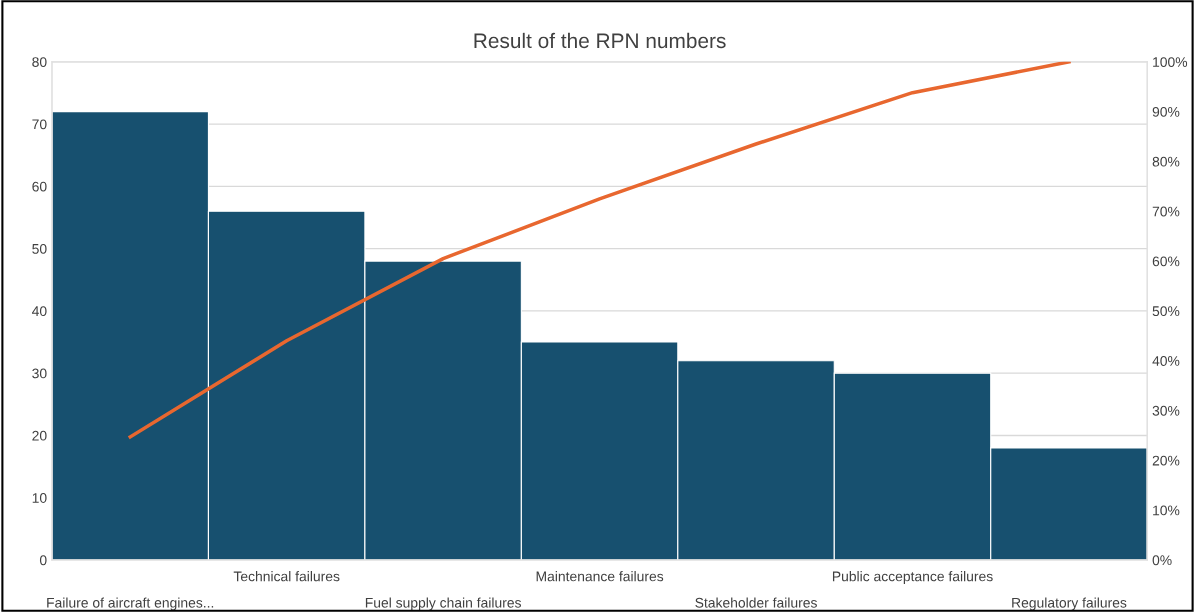 This screenshot has width=1195, height=612. Describe the element at coordinates (756, 602) in the screenshot. I see `x-tick-label: Stakeholder failures` at that location.